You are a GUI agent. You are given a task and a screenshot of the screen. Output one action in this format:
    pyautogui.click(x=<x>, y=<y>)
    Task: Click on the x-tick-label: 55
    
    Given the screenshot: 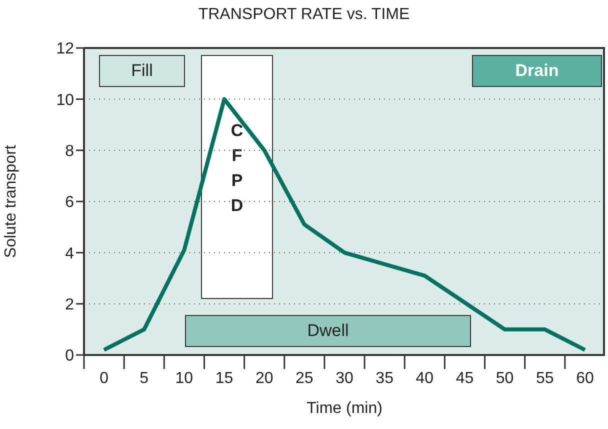 What is the action you would take?
    pyautogui.click(x=545, y=378)
    